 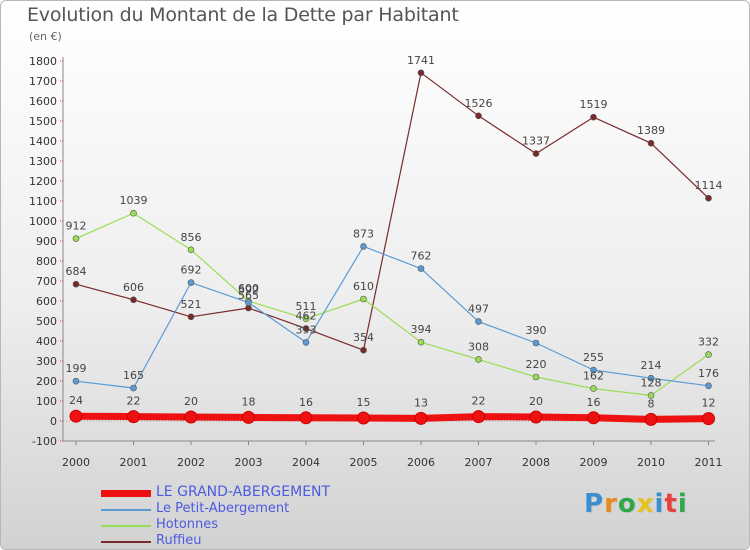 I want to click on data-label: 354, so click(x=363, y=337).